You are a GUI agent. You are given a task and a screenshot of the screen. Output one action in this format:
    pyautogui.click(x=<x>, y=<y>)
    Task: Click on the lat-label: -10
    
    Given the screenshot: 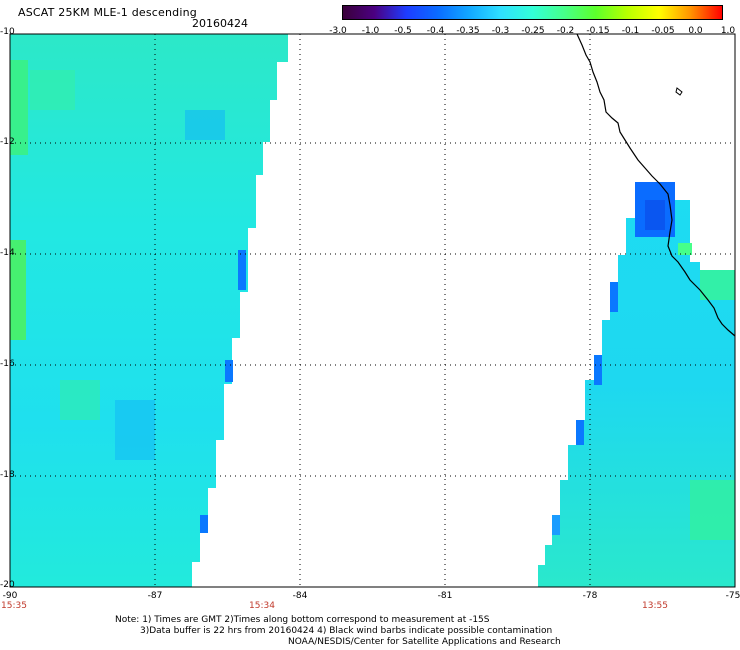 What is the action you would take?
    pyautogui.click(x=7, y=32)
    